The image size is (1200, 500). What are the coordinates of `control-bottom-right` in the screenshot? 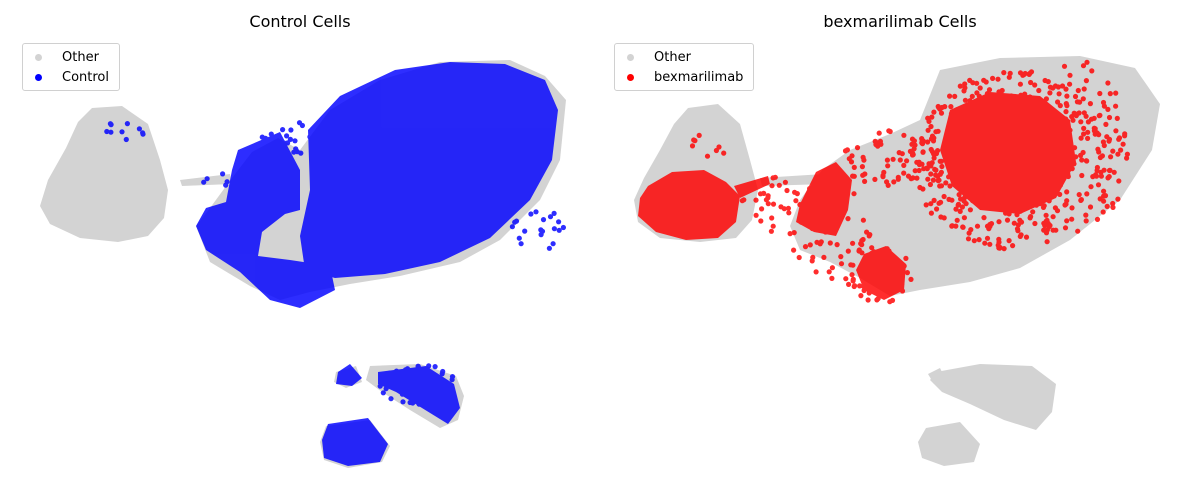 It's located at (419, 395).